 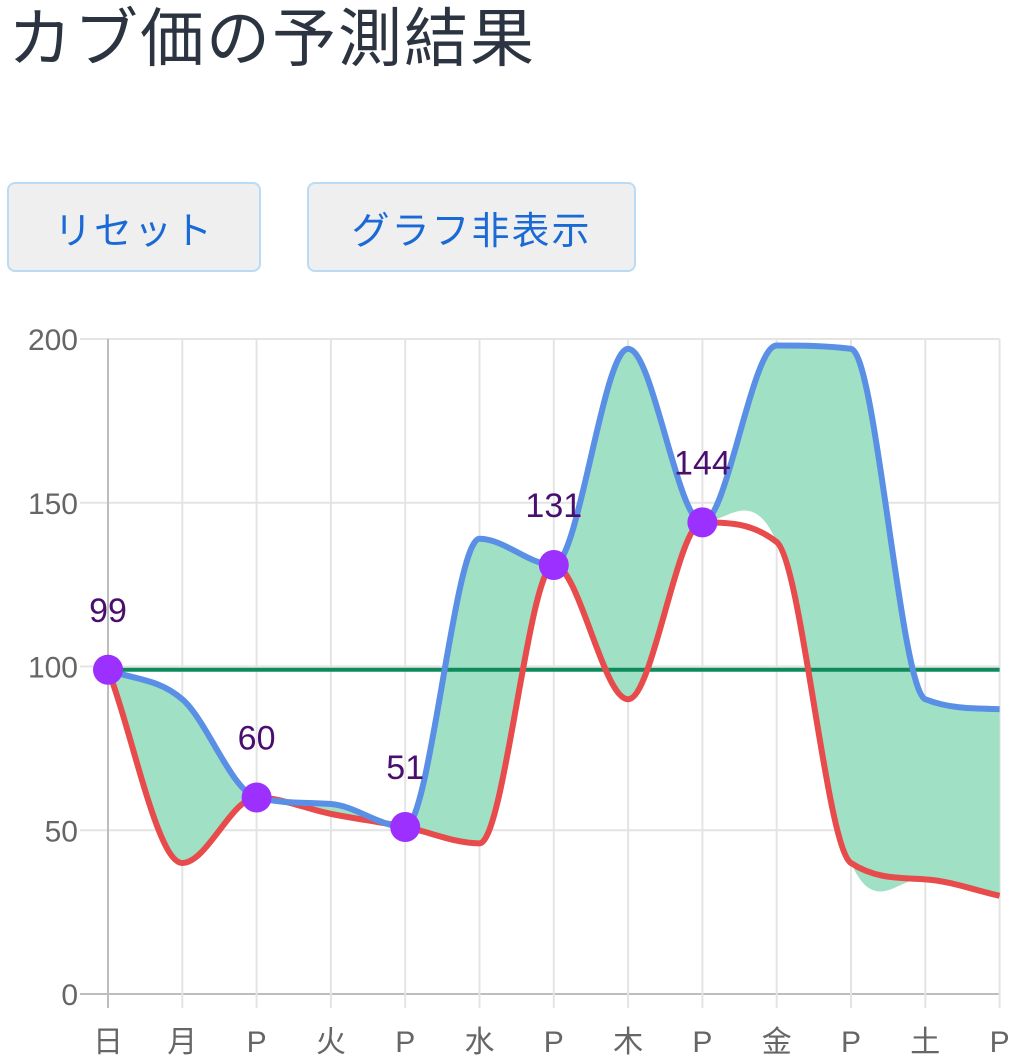 What do you see at coordinates (702, 463) in the screenshot?
I see `data-label: 144` at bounding box center [702, 463].